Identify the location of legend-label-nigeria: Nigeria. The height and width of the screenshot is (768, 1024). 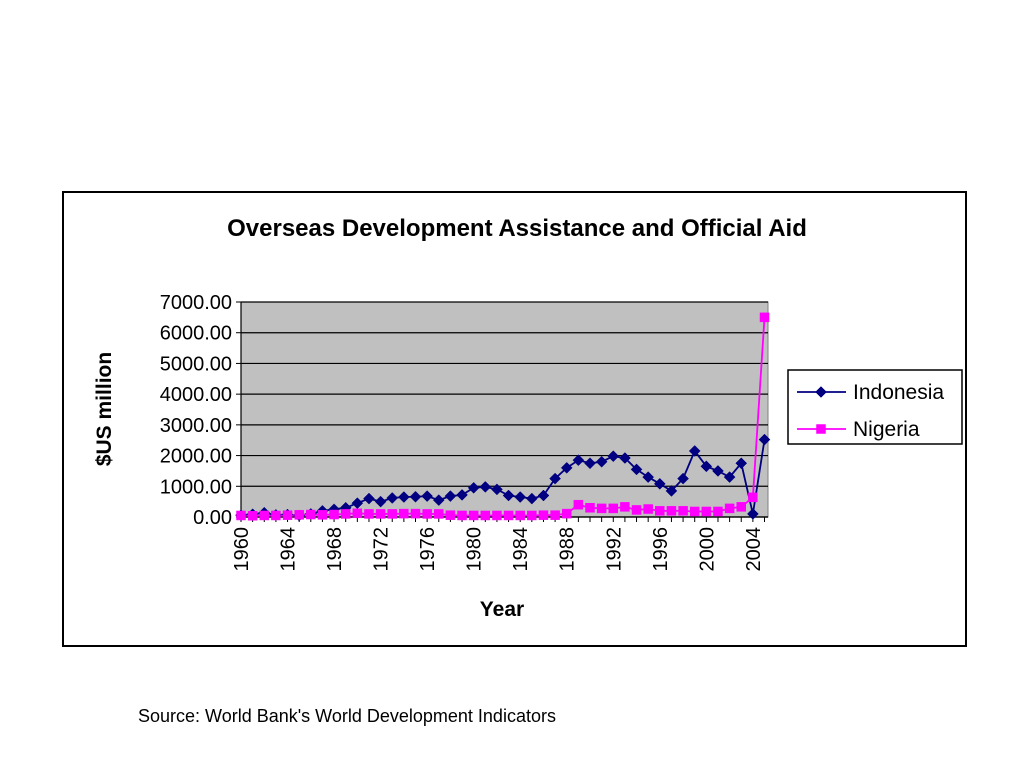
(886, 429).